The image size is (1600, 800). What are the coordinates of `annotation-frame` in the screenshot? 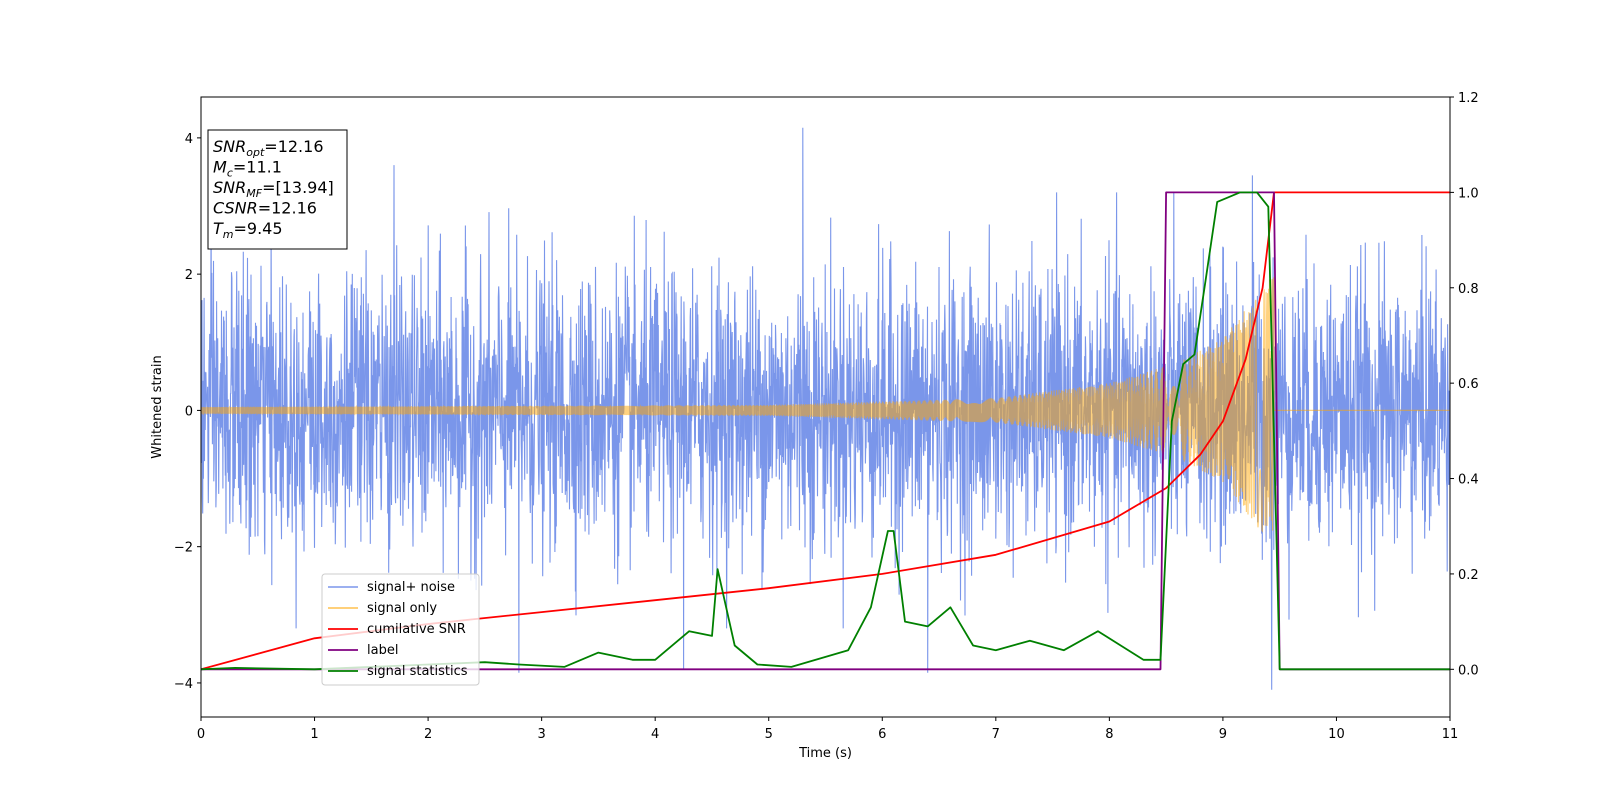 It's located at (277, 189).